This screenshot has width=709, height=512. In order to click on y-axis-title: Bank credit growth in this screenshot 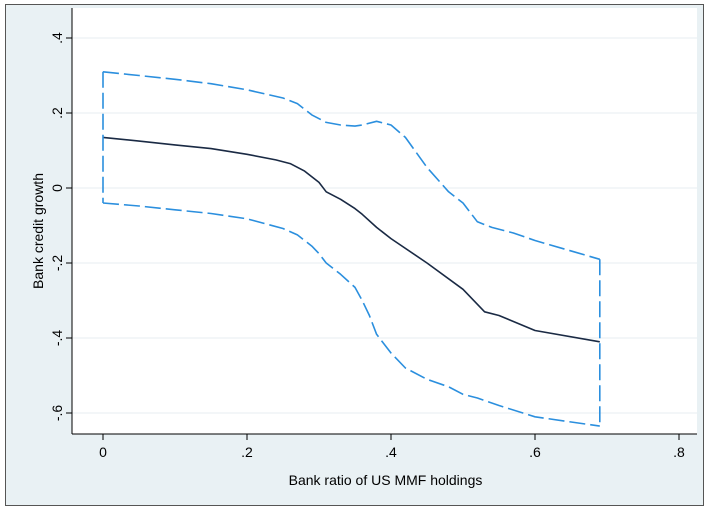, I will do `click(38, 231)`.